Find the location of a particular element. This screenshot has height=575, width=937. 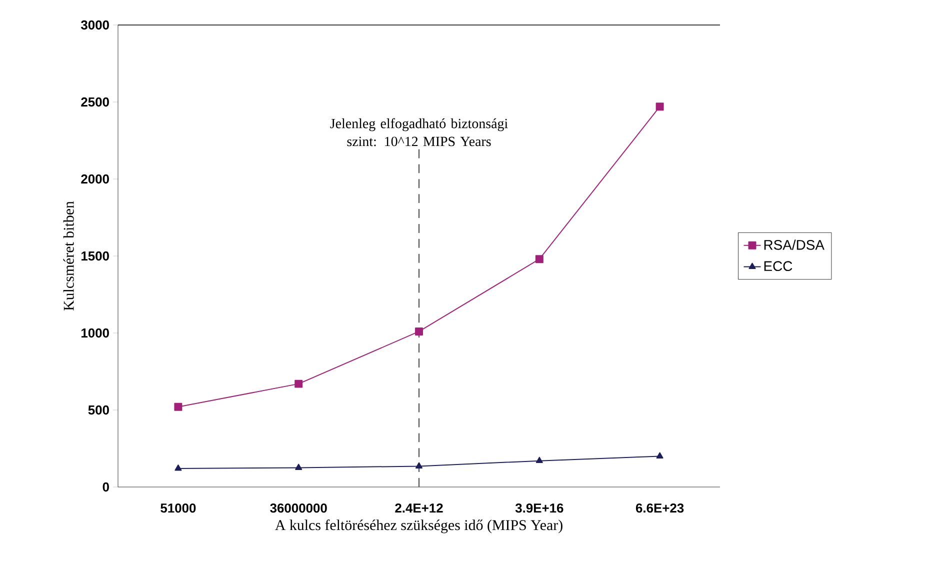

y-tick-label: 1000 is located at coordinates (95, 333).